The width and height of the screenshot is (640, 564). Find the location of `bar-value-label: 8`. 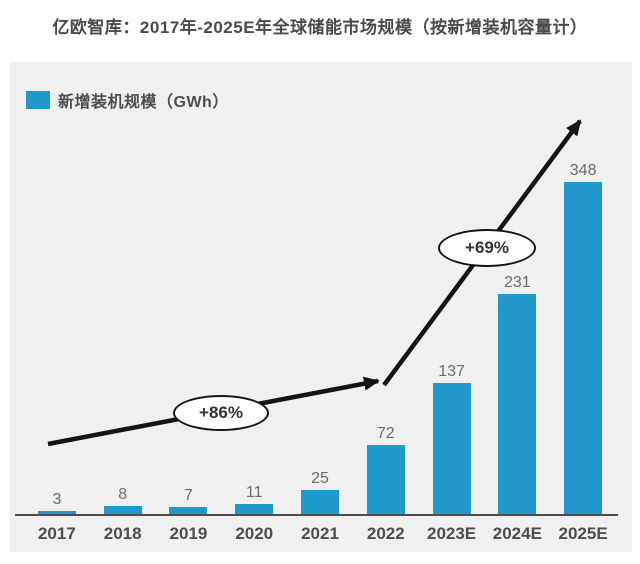

bar-value-label: 8 is located at coordinates (123, 494).